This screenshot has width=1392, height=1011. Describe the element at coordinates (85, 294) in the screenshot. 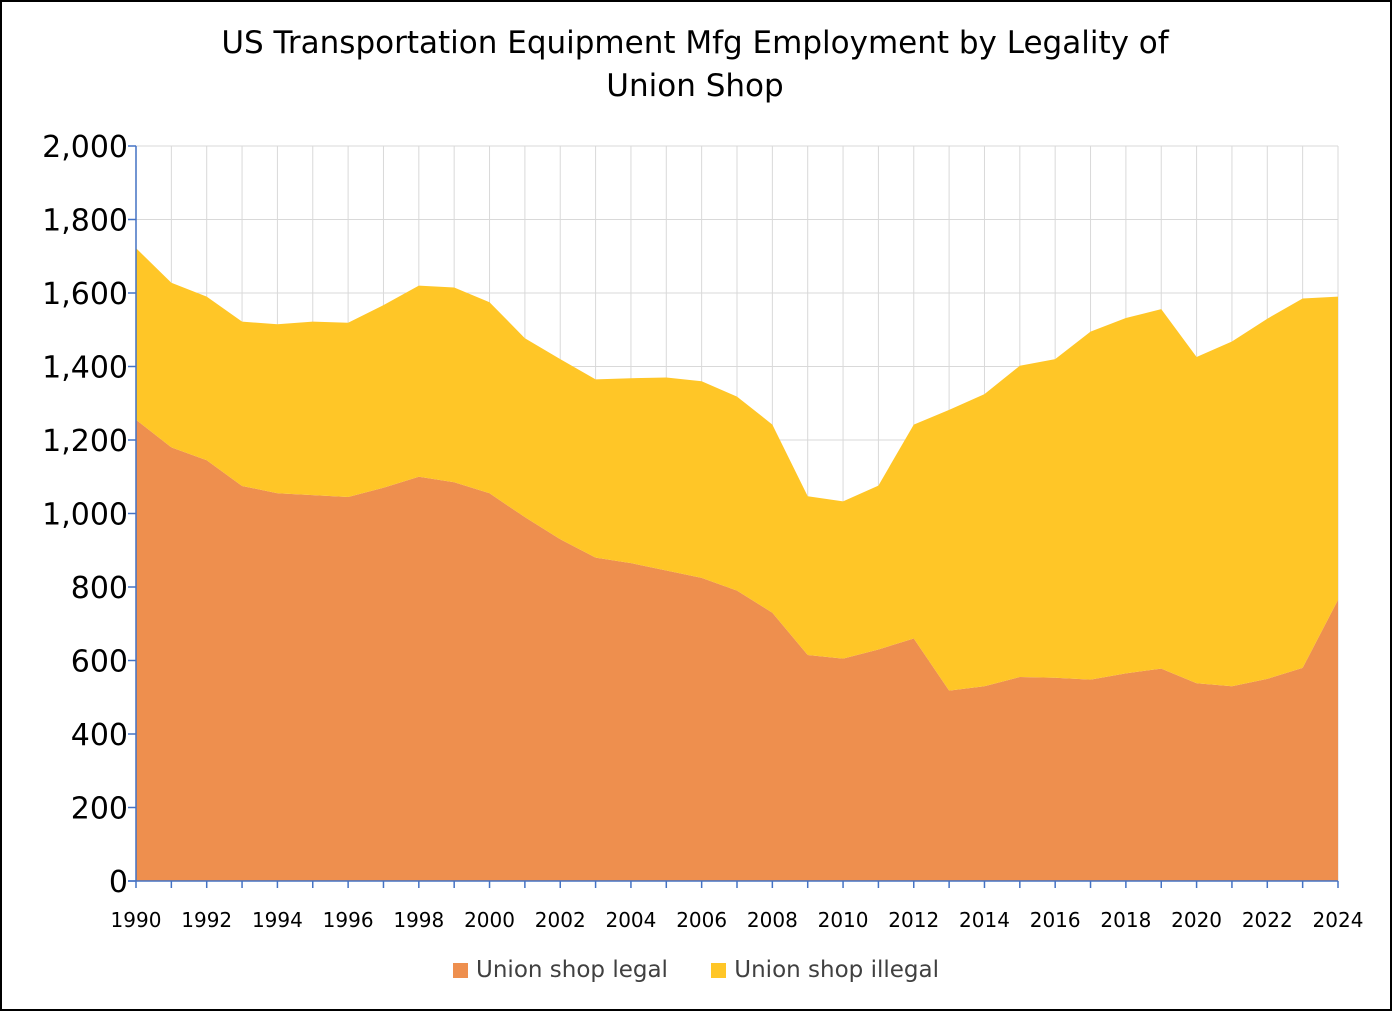

I see `y-tick-label-8: 1,600` at that location.